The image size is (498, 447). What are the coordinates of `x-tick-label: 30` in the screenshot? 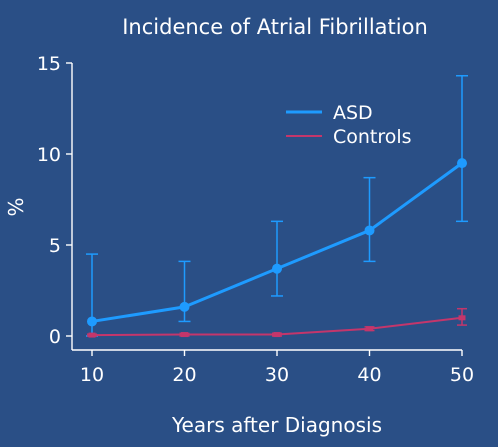 It's located at (277, 375).